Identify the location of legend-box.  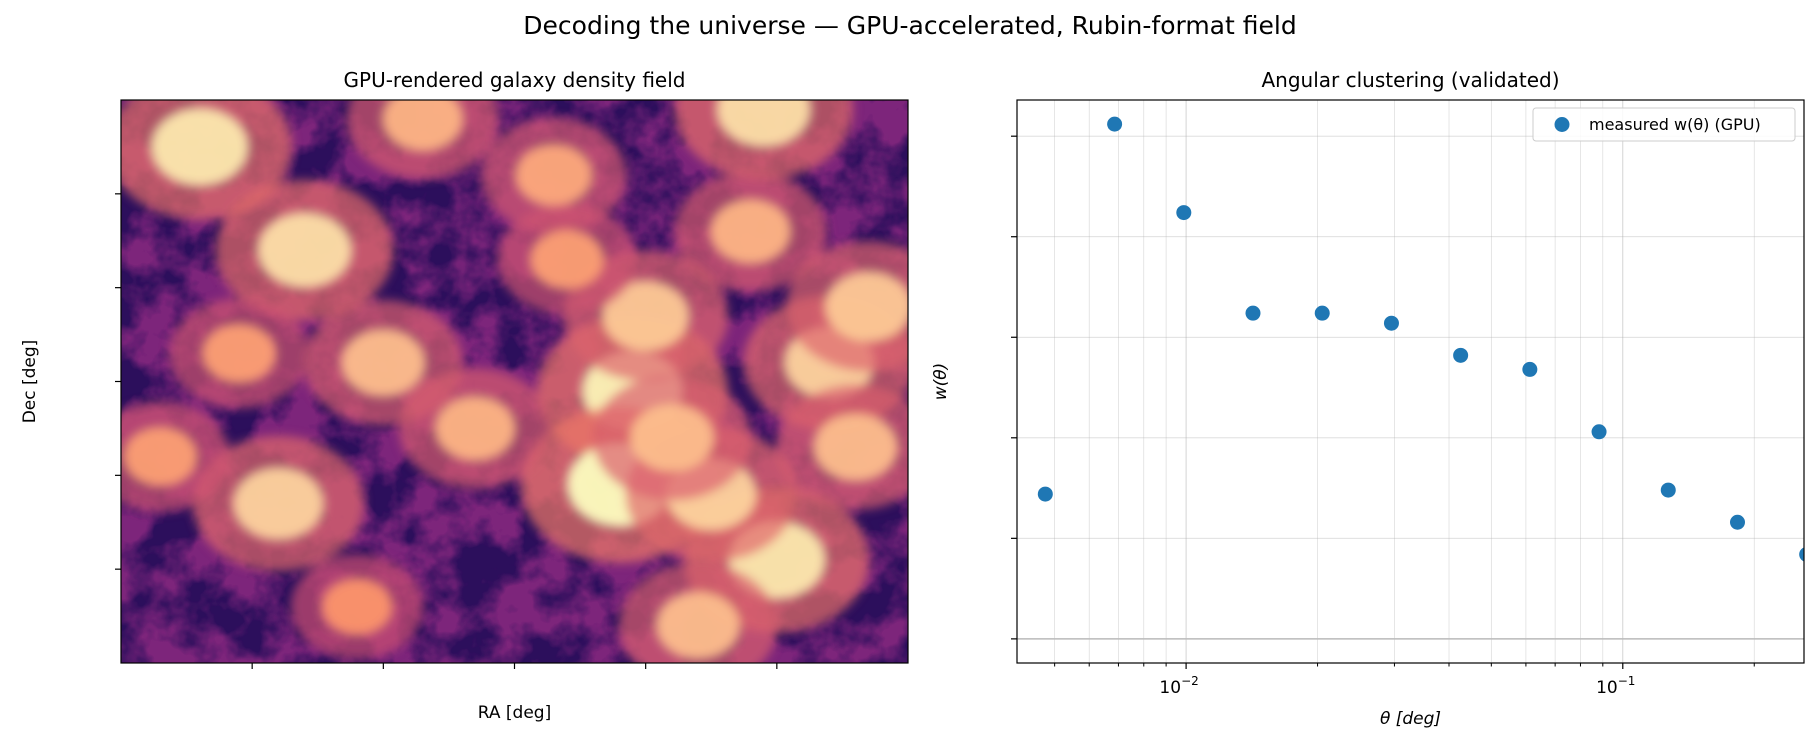
(1664, 124).